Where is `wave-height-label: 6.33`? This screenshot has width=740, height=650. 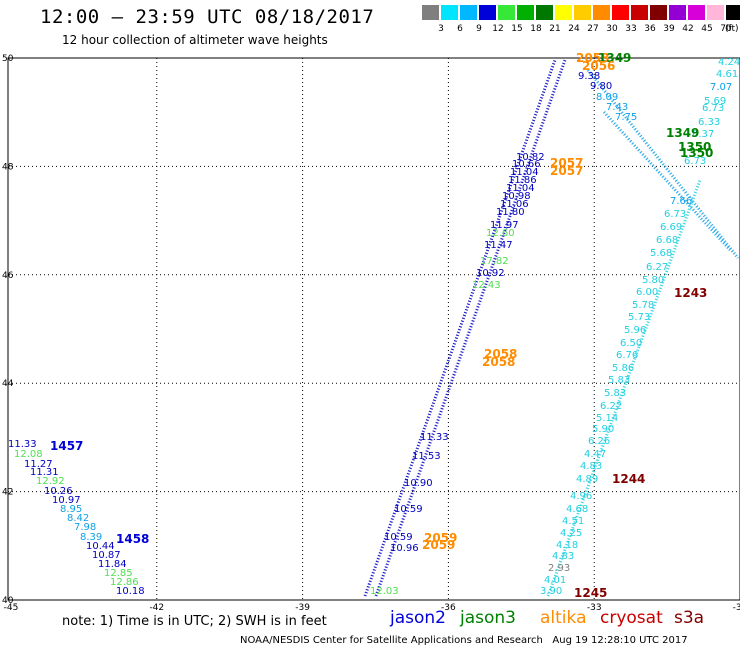 wave-height-label: 6.33 is located at coordinates (709, 122).